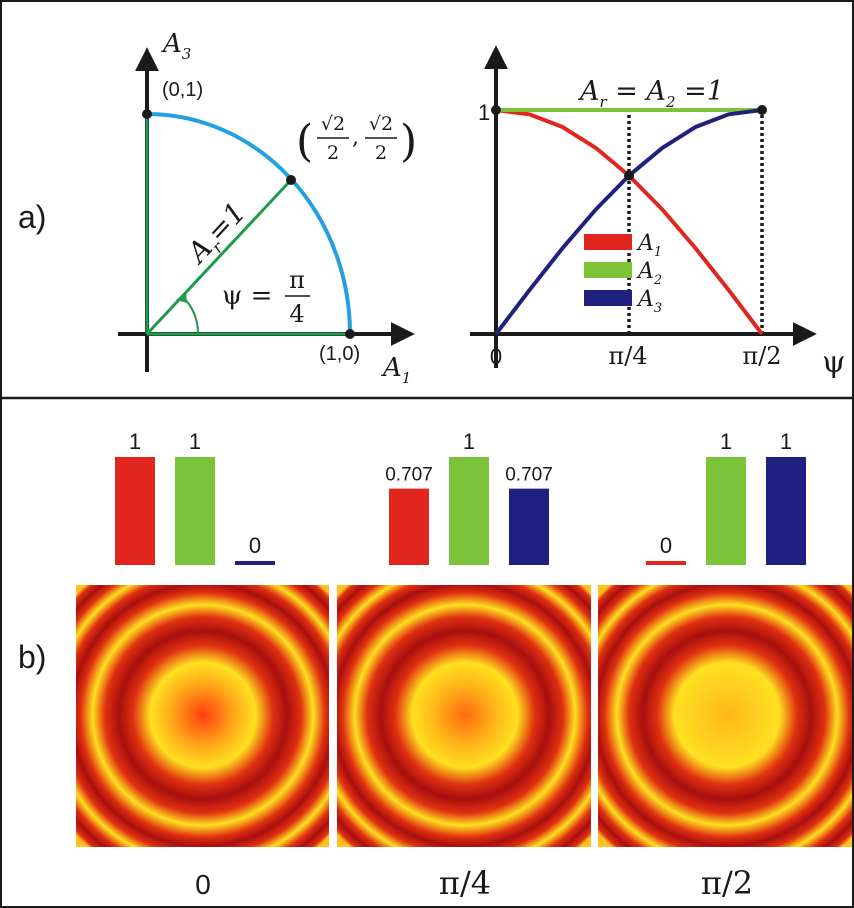 The height and width of the screenshot is (908, 854). What do you see at coordinates (726, 441) in the screenshot?
I see `bar-label-2-1: 1` at bounding box center [726, 441].